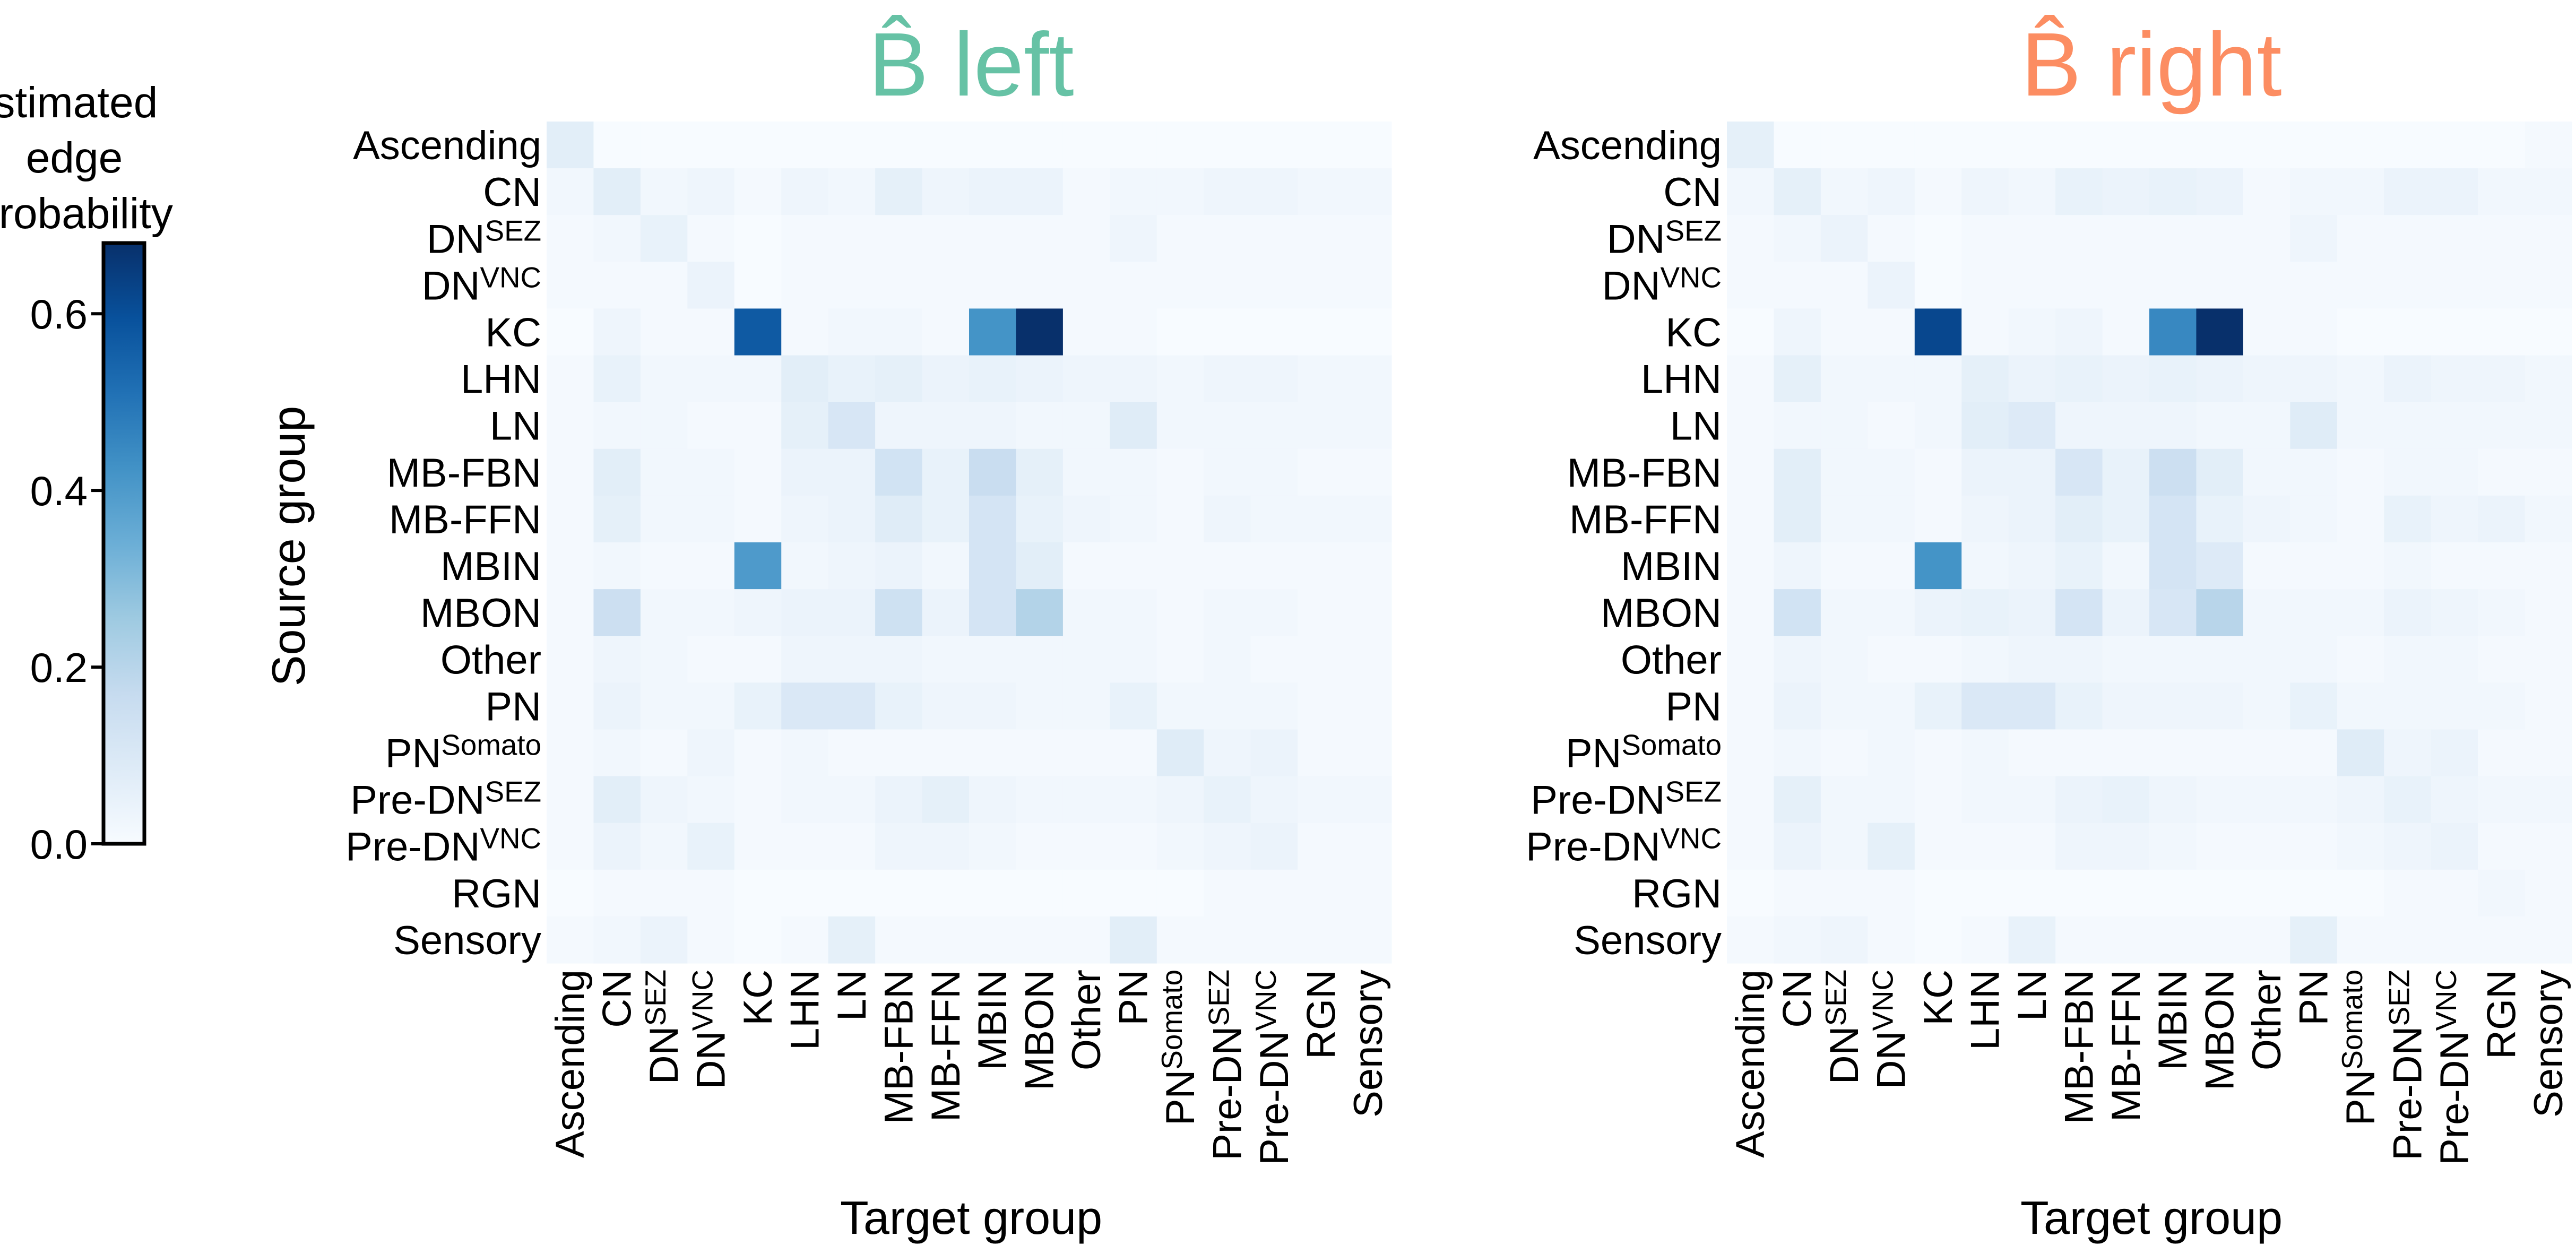 The height and width of the screenshot is (1254, 2576). Describe the element at coordinates (2502, 800) in the screenshot. I see `heatmap-right-cell-pre-dn-sez-rgn` at that location.